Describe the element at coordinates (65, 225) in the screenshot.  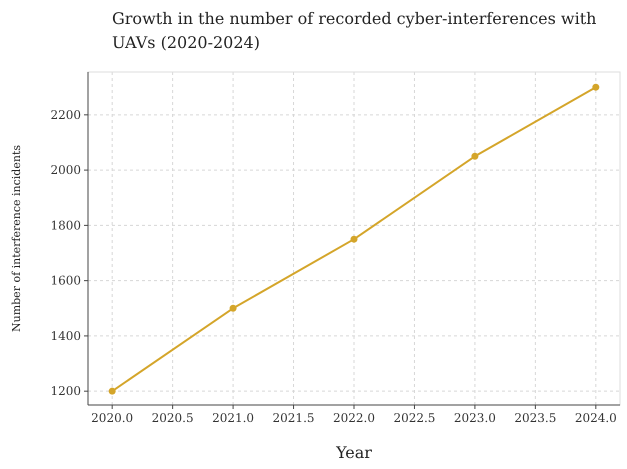
I see `y-tick-label: 1800` at that location.